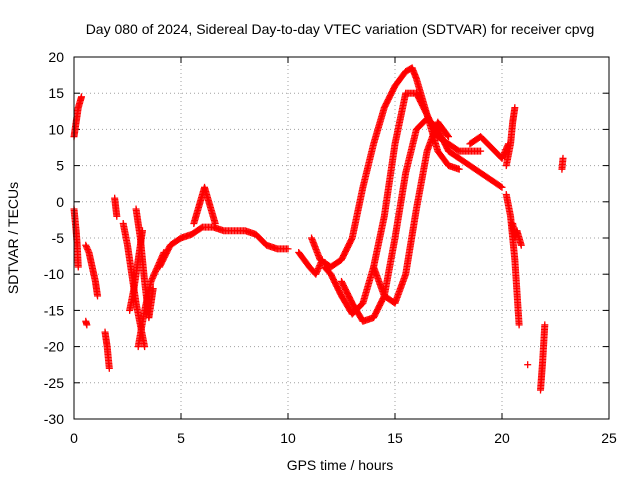 Image resolution: width=640 pixels, height=480 pixels. What do you see at coordinates (56, 129) in the screenshot?
I see `y-tick-label: 10` at bounding box center [56, 129].